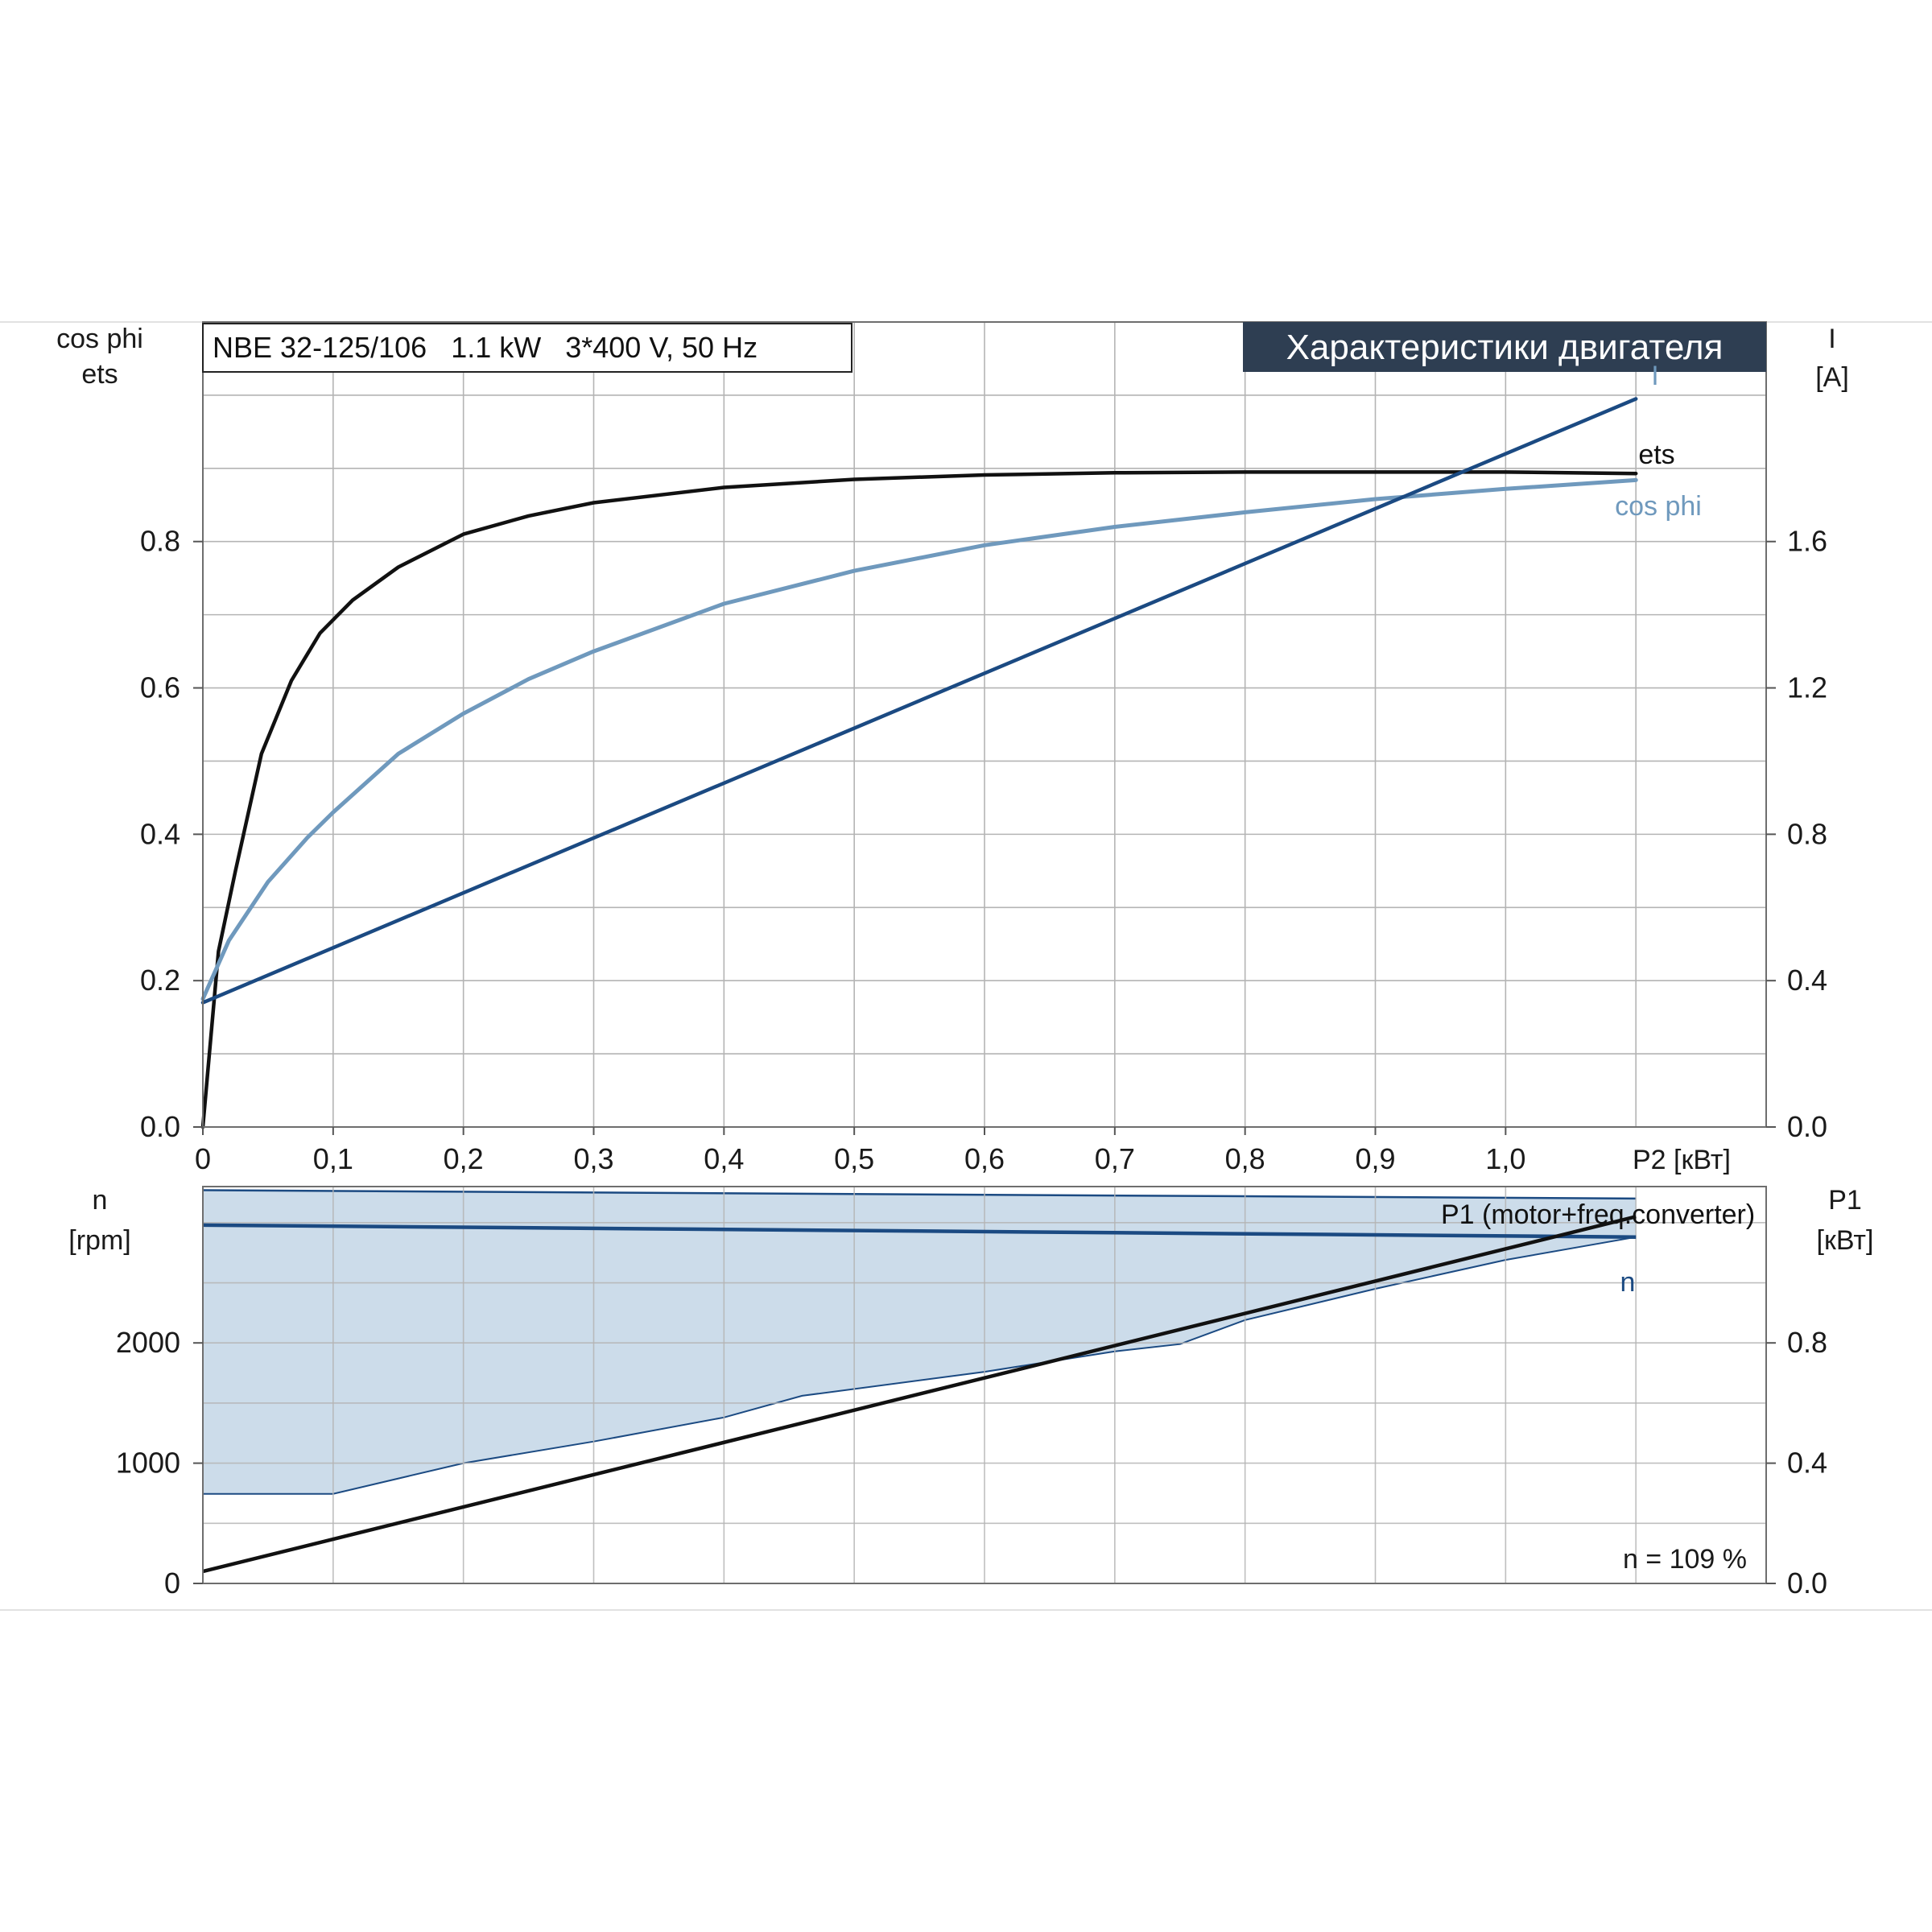 The width and height of the screenshot is (1932, 1932). What do you see at coordinates (593, 1158) in the screenshot?
I see `x-tick-label: 0,3` at bounding box center [593, 1158].